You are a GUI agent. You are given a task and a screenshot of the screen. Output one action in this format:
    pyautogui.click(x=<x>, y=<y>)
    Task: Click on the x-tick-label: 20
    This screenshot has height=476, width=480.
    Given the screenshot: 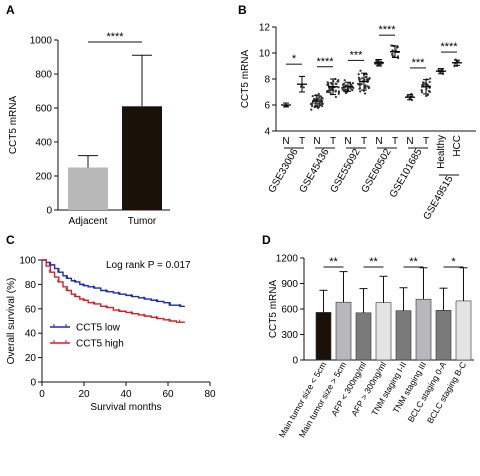 What is the action you would take?
    pyautogui.click(x=84, y=394)
    